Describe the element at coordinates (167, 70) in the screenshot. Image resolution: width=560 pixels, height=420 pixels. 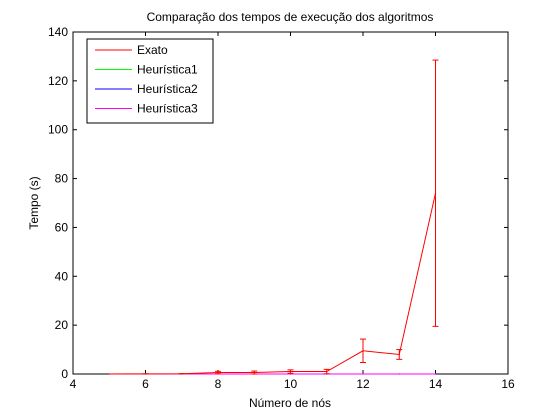
I see `legend-label-heur-stica1: Heurística1` at that location.